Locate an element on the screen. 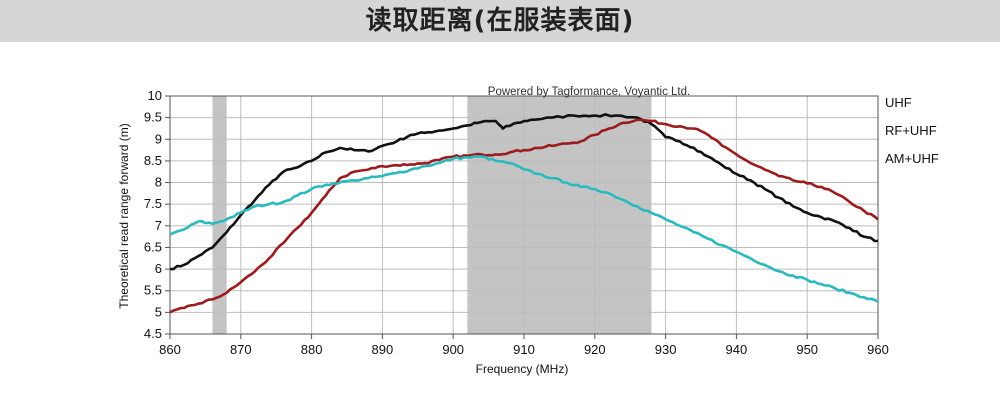 Image resolution: width=1000 pixels, height=400 pixels. x-axis-label: Frequency (MHz) is located at coordinates (522, 369).